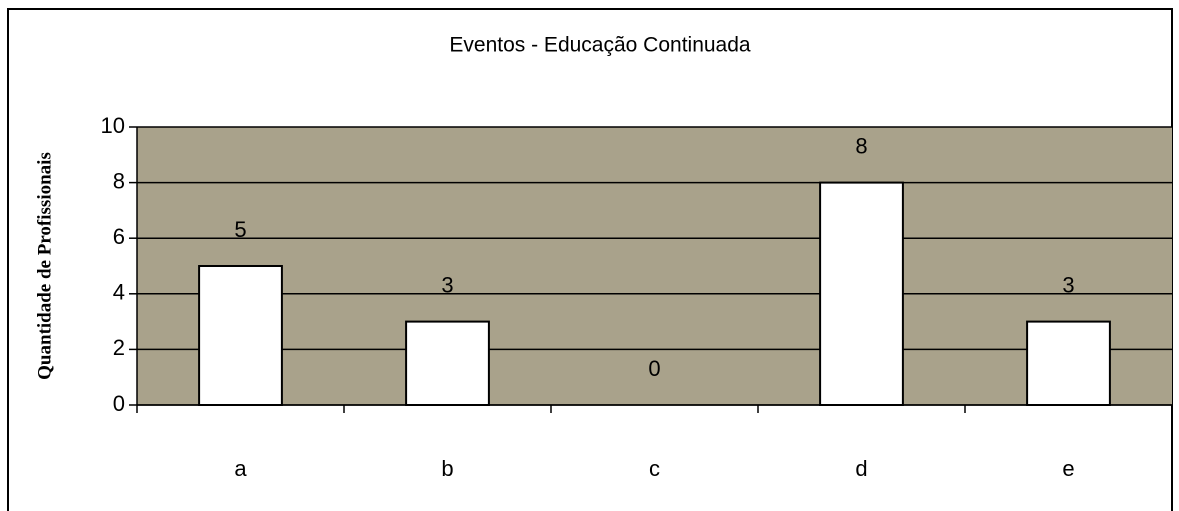 The image size is (1179, 511). What do you see at coordinates (119, 292) in the screenshot?
I see `y-tick-label: 4` at bounding box center [119, 292].